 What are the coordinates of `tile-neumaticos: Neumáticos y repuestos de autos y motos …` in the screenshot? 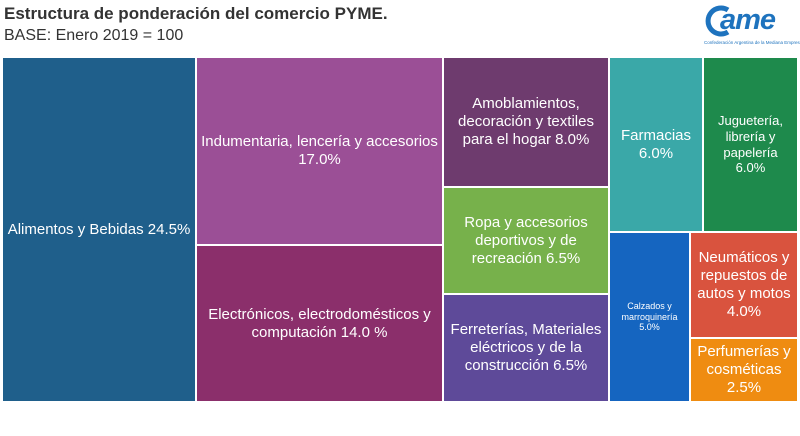 It's located at (744, 285).